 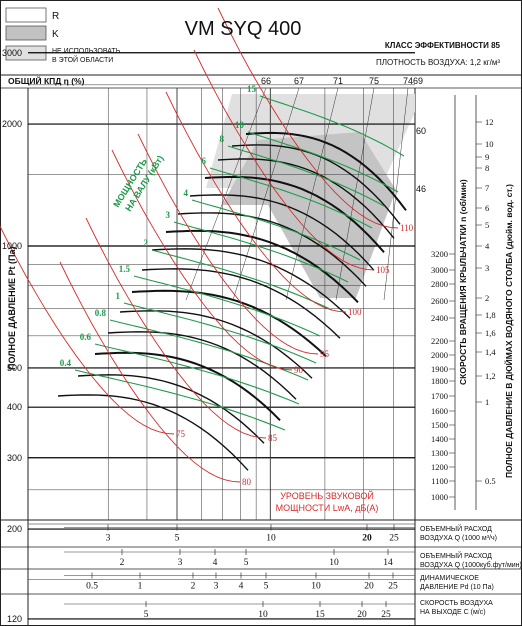 What do you see at coordinates (439, 481) in the screenshot?
I see `rpm-tick-label: 1100` at bounding box center [439, 481].